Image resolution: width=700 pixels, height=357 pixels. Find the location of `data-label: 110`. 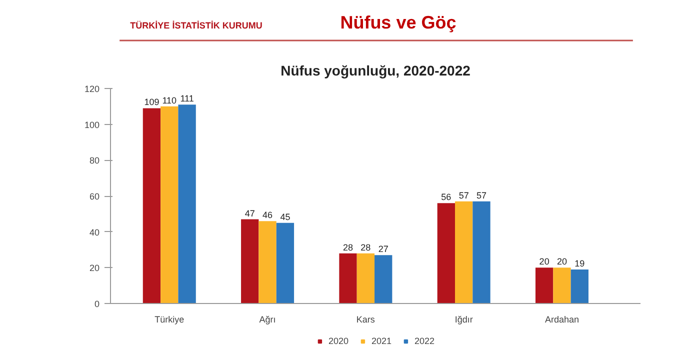

data-label: 110 is located at coordinates (169, 100).